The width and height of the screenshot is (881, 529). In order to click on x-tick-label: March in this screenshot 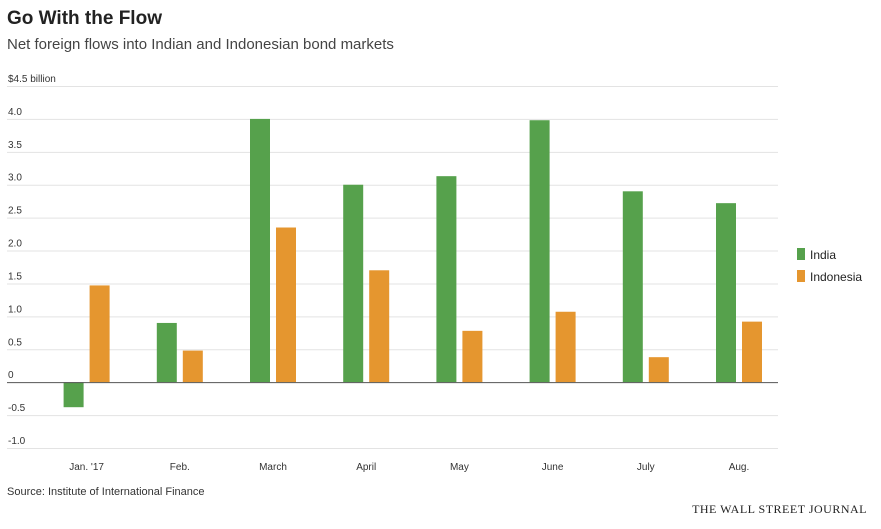, I will do `click(273, 467)`.